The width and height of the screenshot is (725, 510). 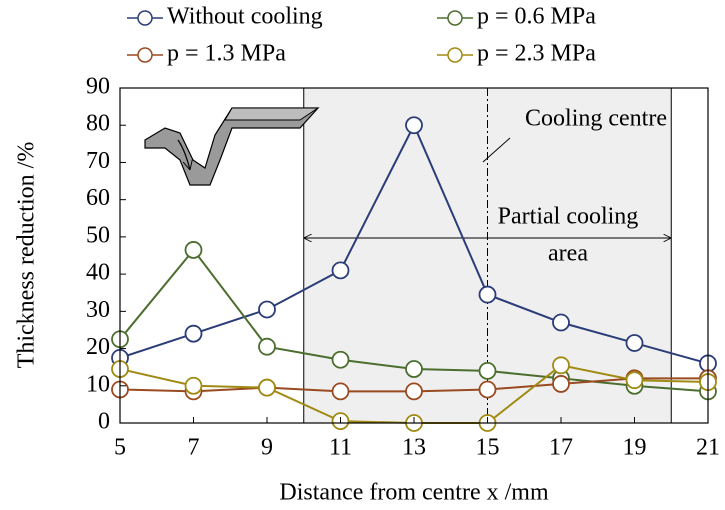 What do you see at coordinates (536, 17) in the screenshot?
I see `legend-label: p = 0.6 MPa` at bounding box center [536, 17].